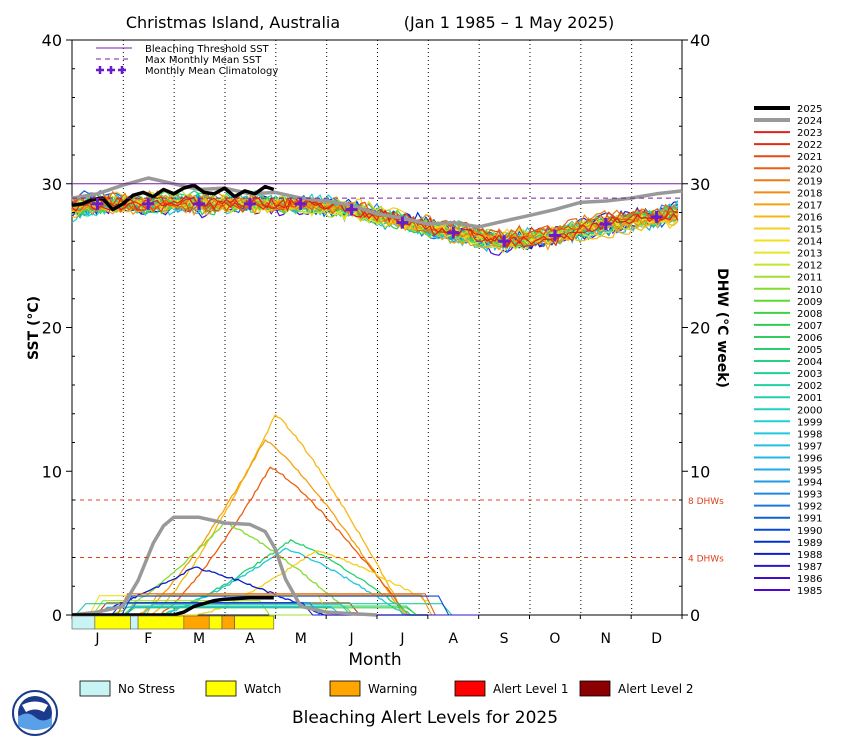 This screenshot has height=750, width=850. What do you see at coordinates (809, 121) in the screenshot?
I see `legend-year-label: 2024` at bounding box center [809, 121].